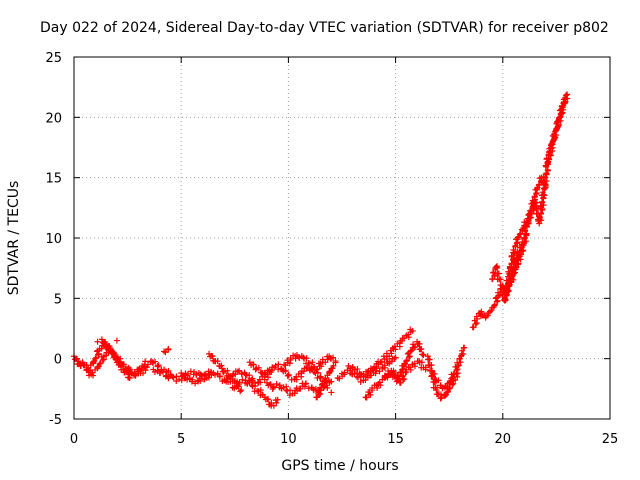 The height and width of the screenshot is (480, 640). I want to click on x-tick-label: 15, so click(395, 439).